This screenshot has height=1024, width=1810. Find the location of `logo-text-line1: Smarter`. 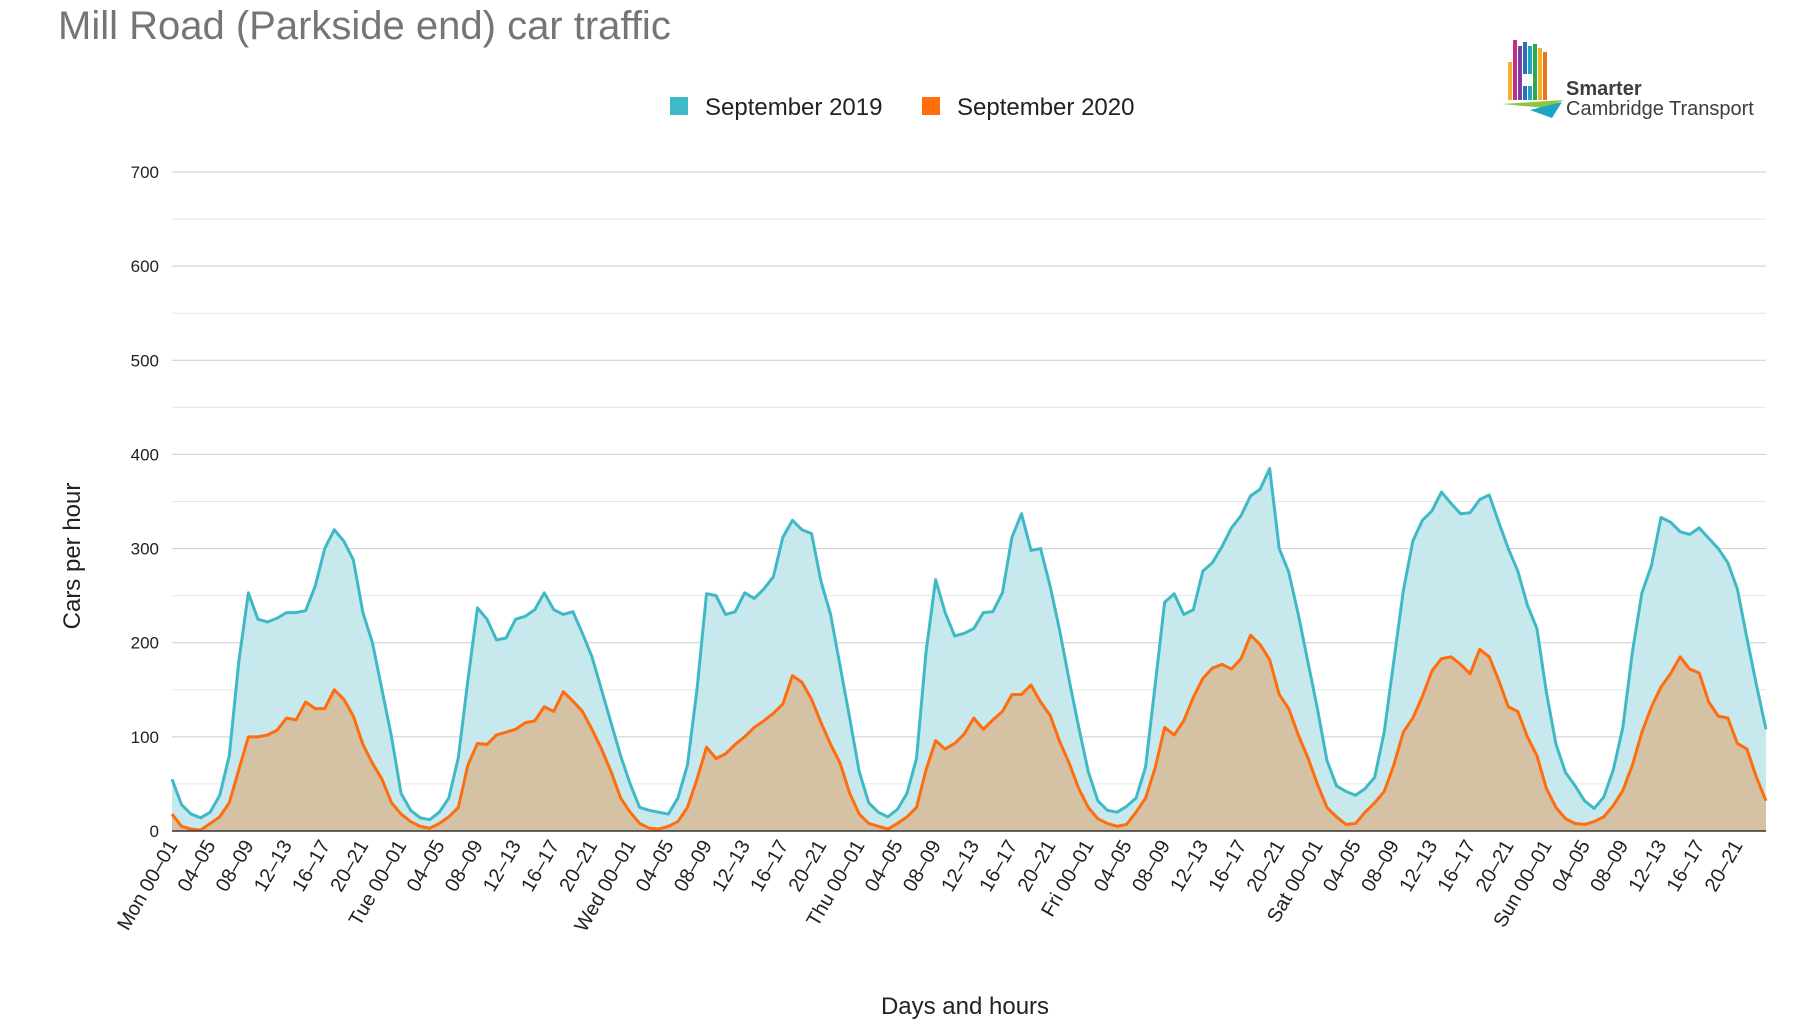

logo-text-line1: Smarter is located at coordinates (1604, 89).